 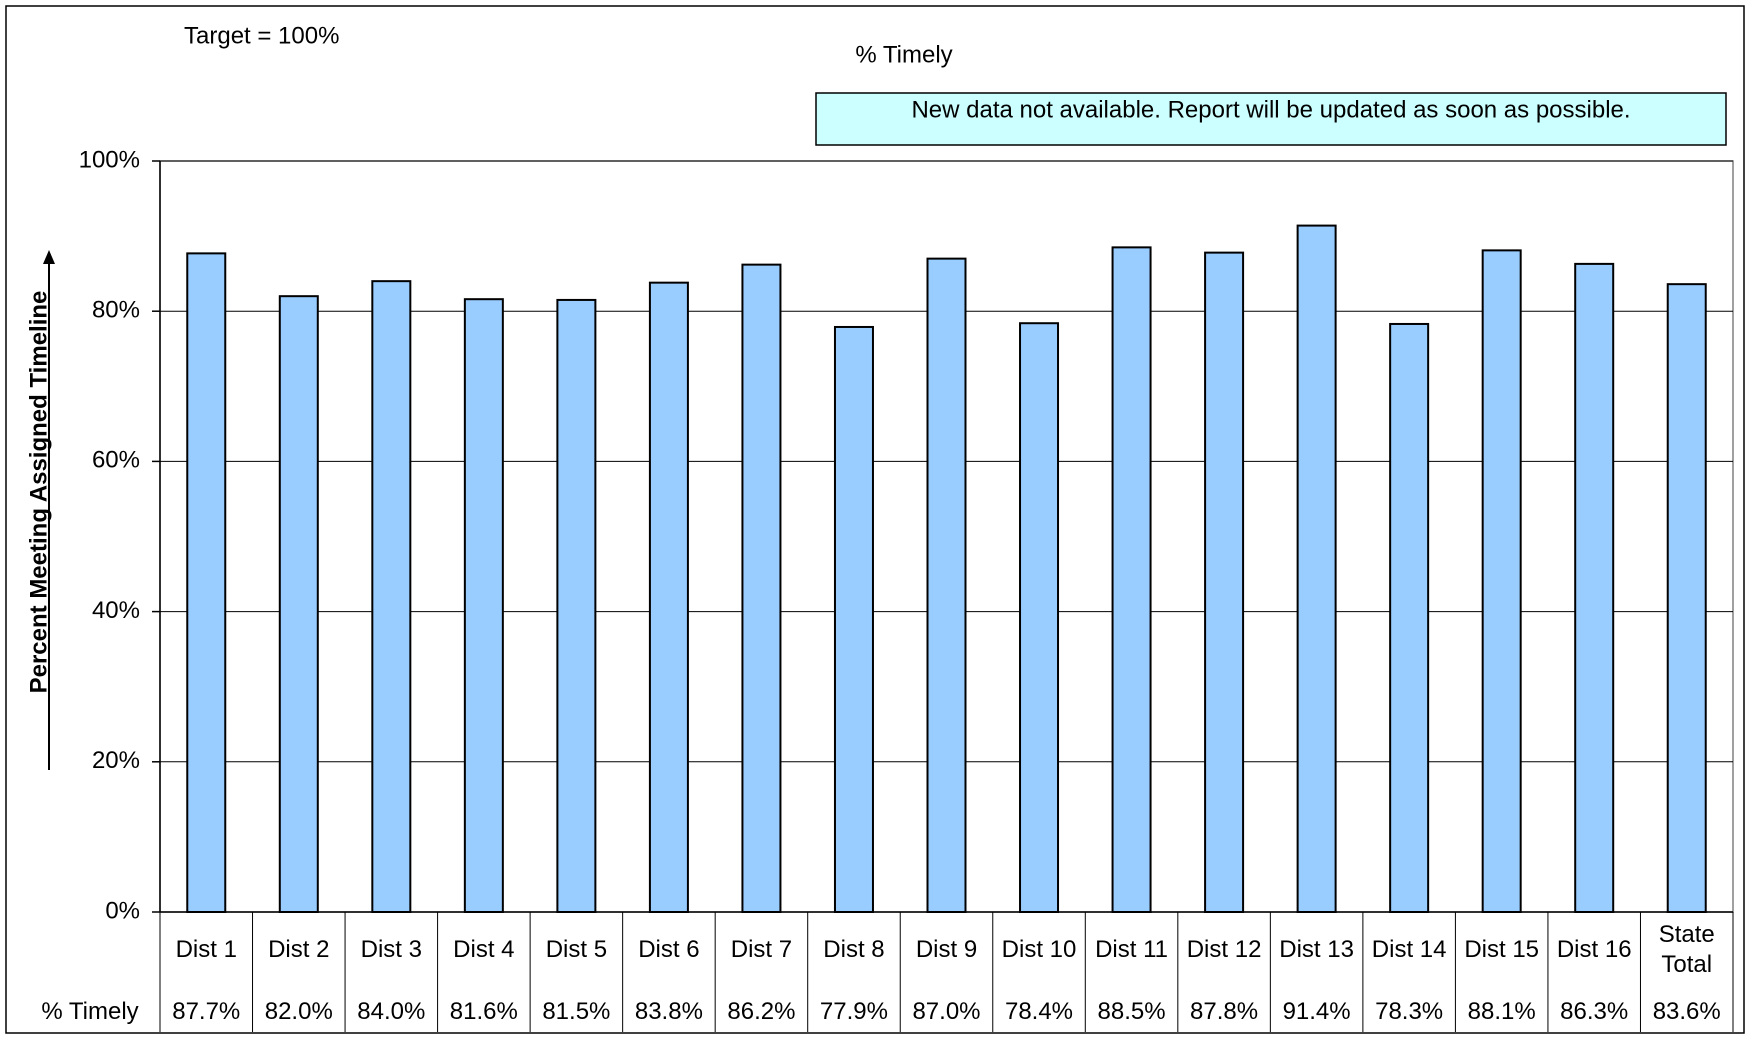 I want to click on x-tick-label: Dist 10, so click(x=1039, y=949).